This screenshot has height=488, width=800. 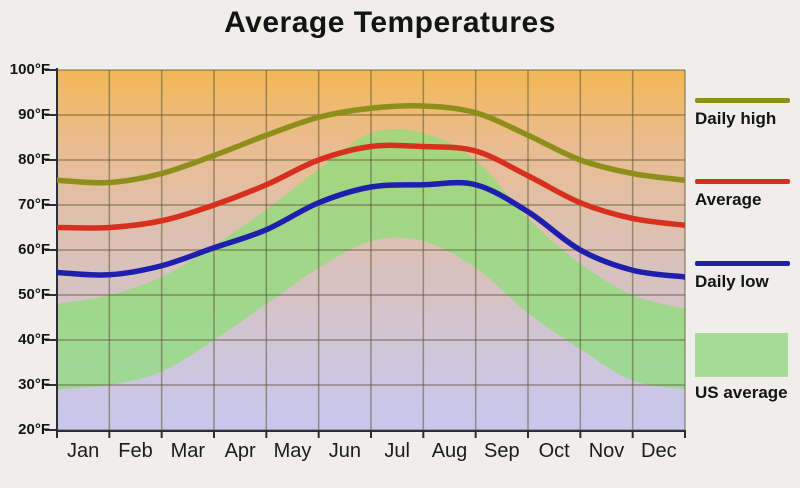 What do you see at coordinates (502, 451) in the screenshot?
I see `x-axis-month-label: Sep` at bounding box center [502, 451].